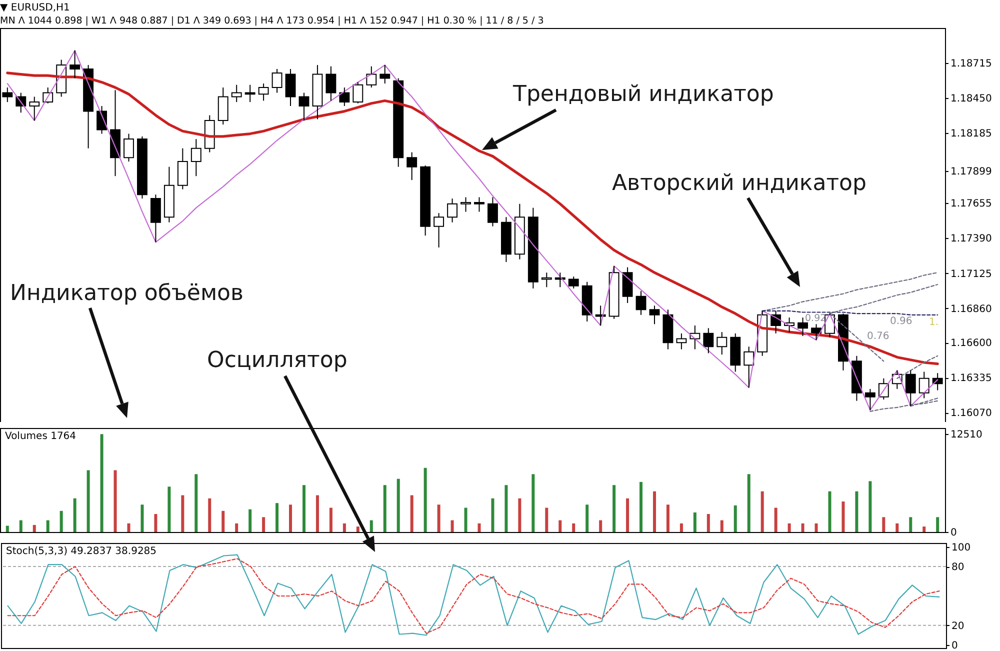  I want to click on y-tick-label: 80, so click(958, 568).